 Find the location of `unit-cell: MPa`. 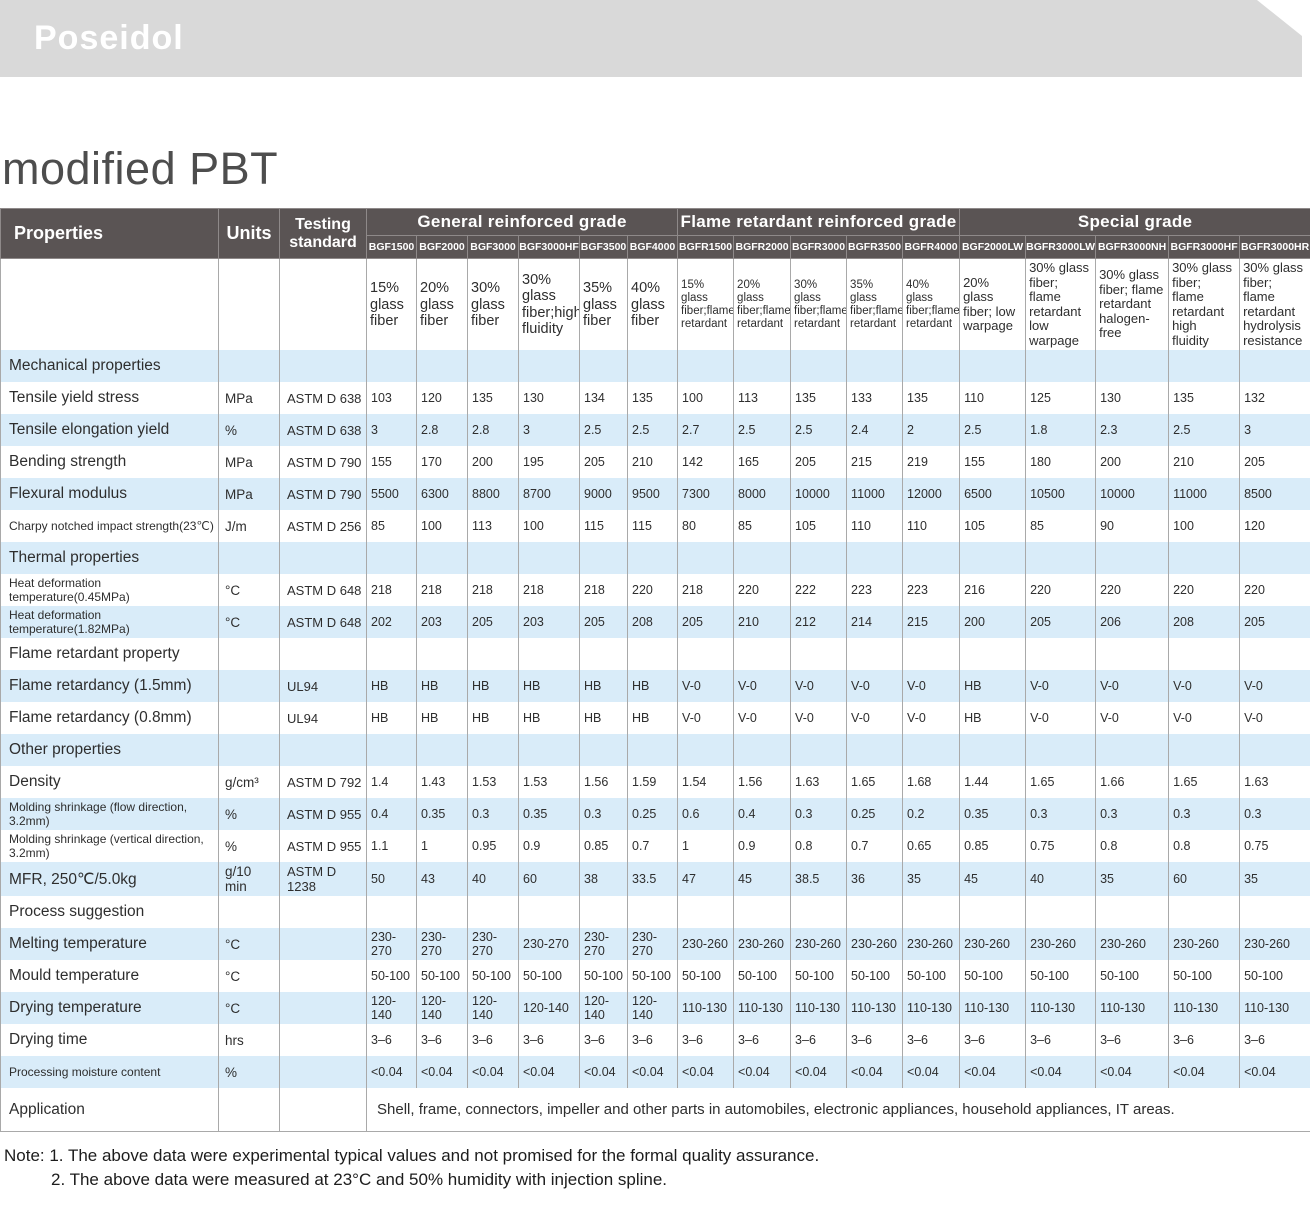

unit-cell: MPa is located at coordinates (249, 494).